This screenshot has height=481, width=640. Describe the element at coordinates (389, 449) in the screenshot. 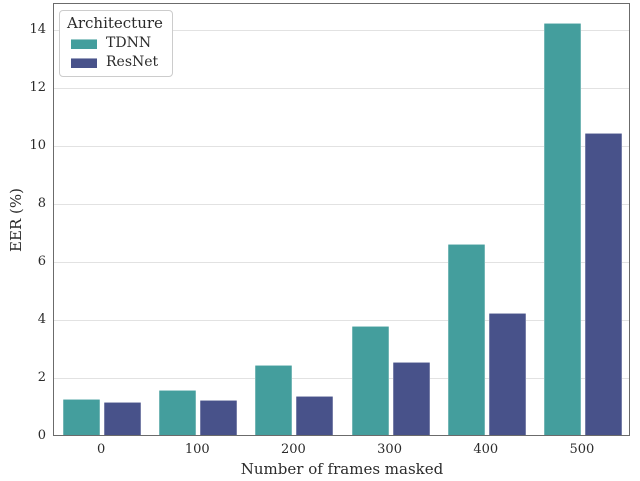

I see `x-tick-label-300: 300` at that location.